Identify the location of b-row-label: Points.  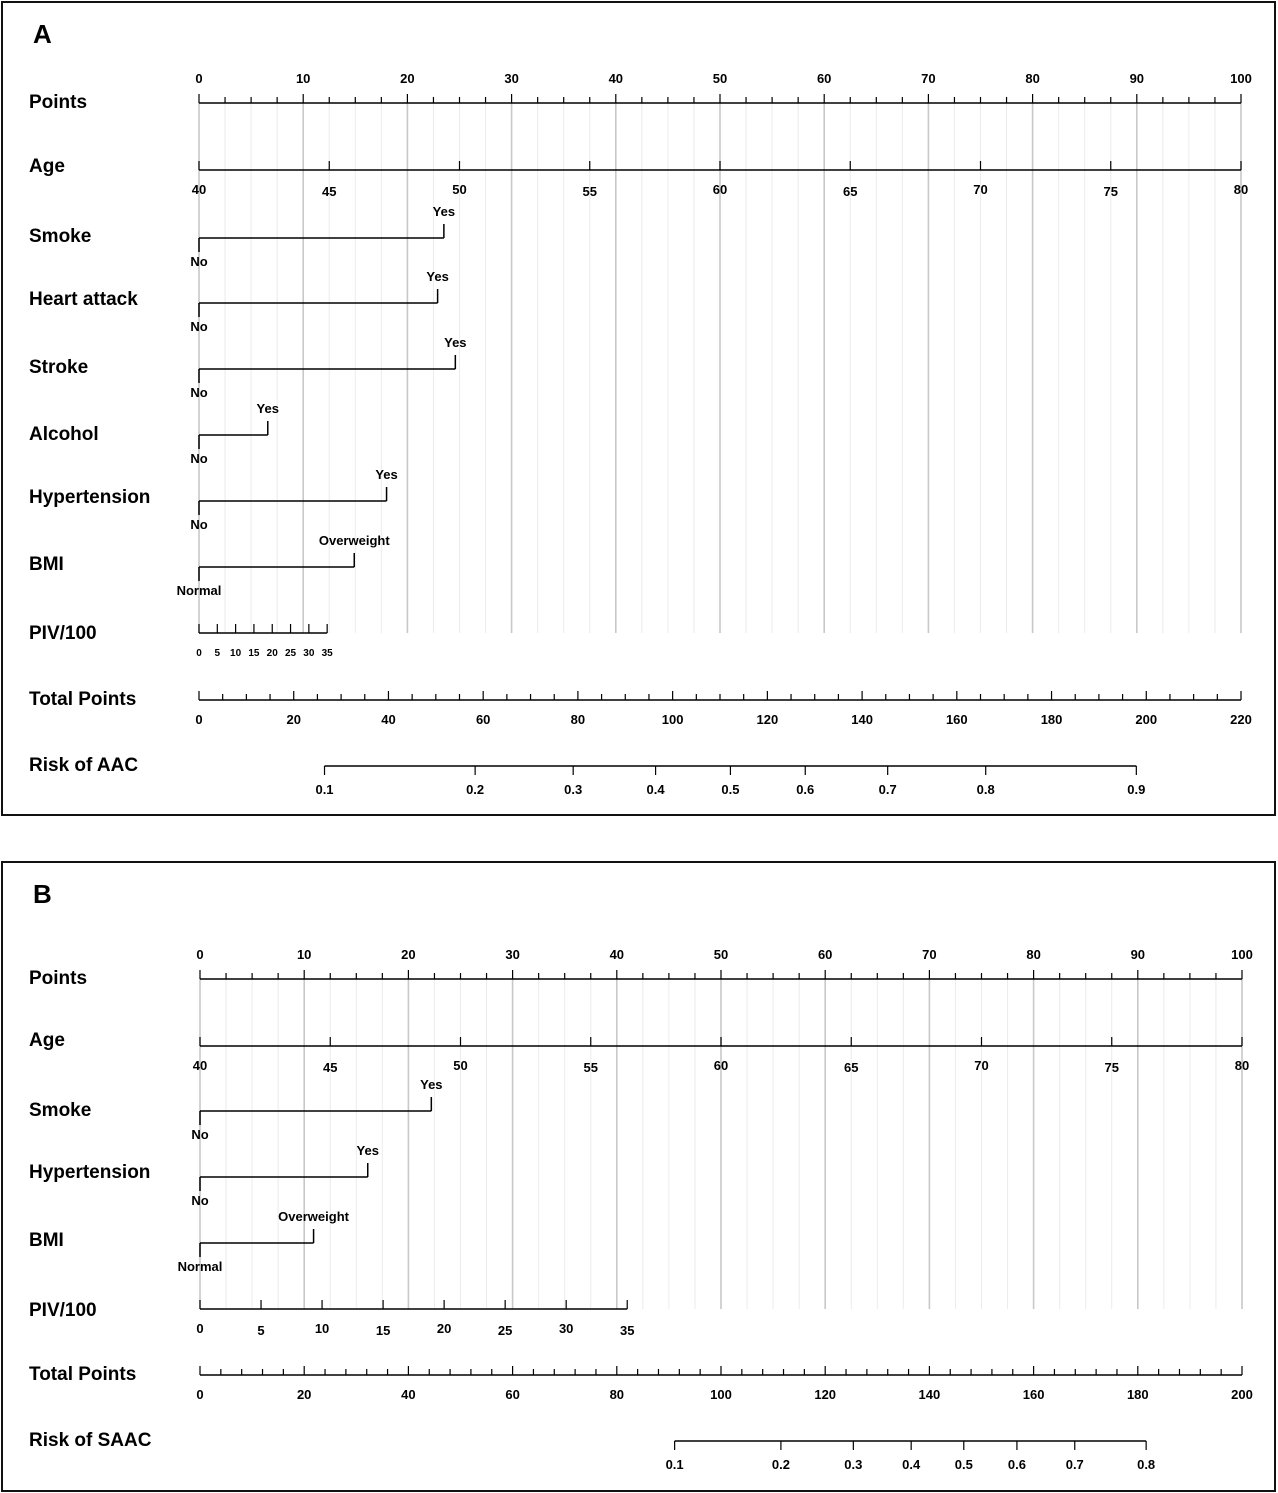
(58, 978).